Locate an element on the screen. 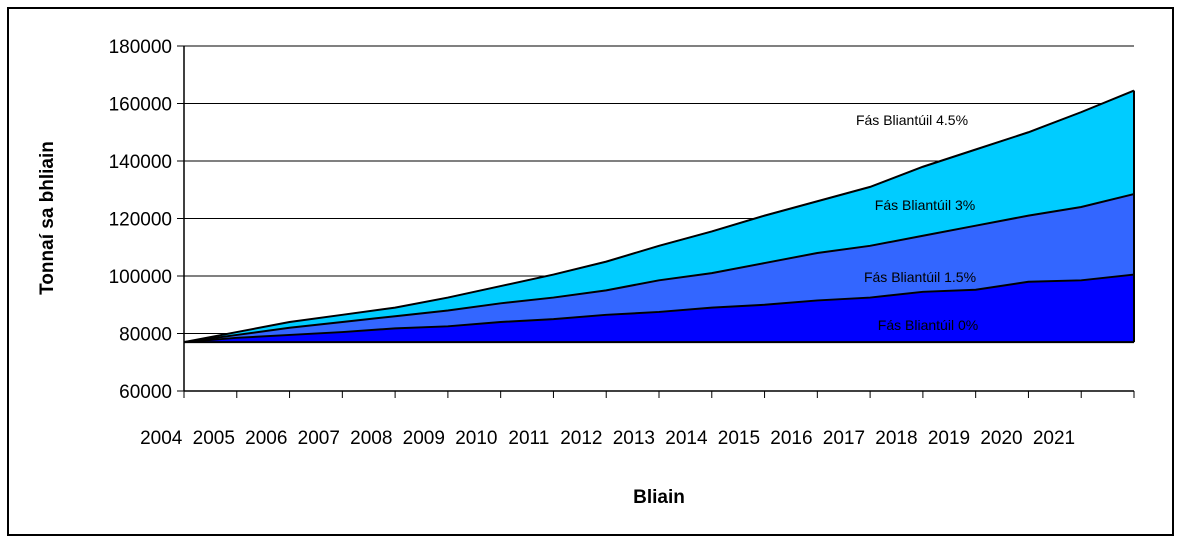 Image resolution: width=1180 pixels, height=538 pixels. y-tick-label-3: 120000 is located at coordinates (140, 220).